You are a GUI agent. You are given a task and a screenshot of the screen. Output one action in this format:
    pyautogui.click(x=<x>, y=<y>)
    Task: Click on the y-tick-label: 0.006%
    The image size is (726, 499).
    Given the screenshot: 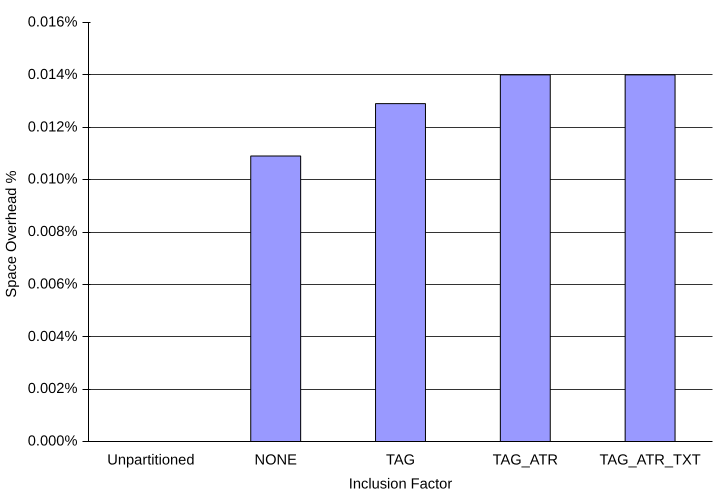 What is the action you would take?
    pyautogui.click(x=53, y=284)
    